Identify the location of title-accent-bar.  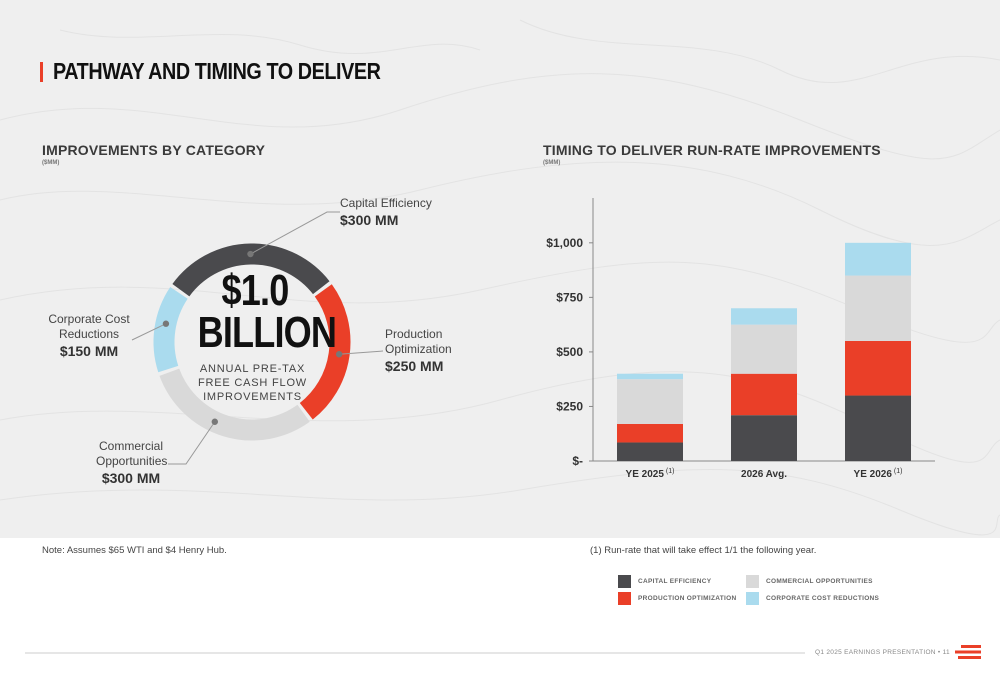
(41, 72).